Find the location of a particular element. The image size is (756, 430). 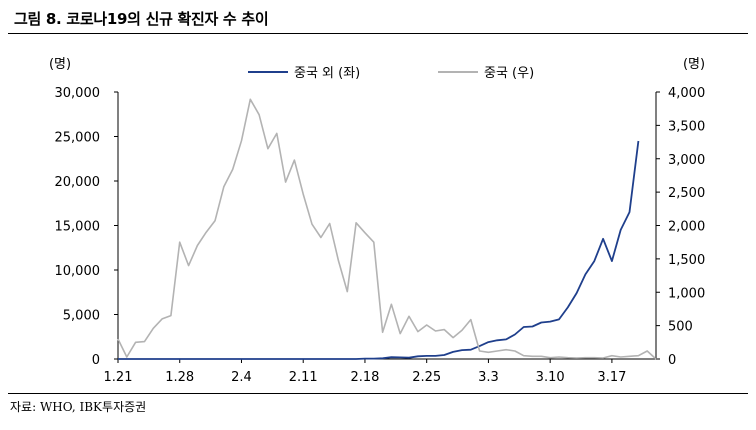

x-tick-label: 1.21 is located at coordinates (118, 377).